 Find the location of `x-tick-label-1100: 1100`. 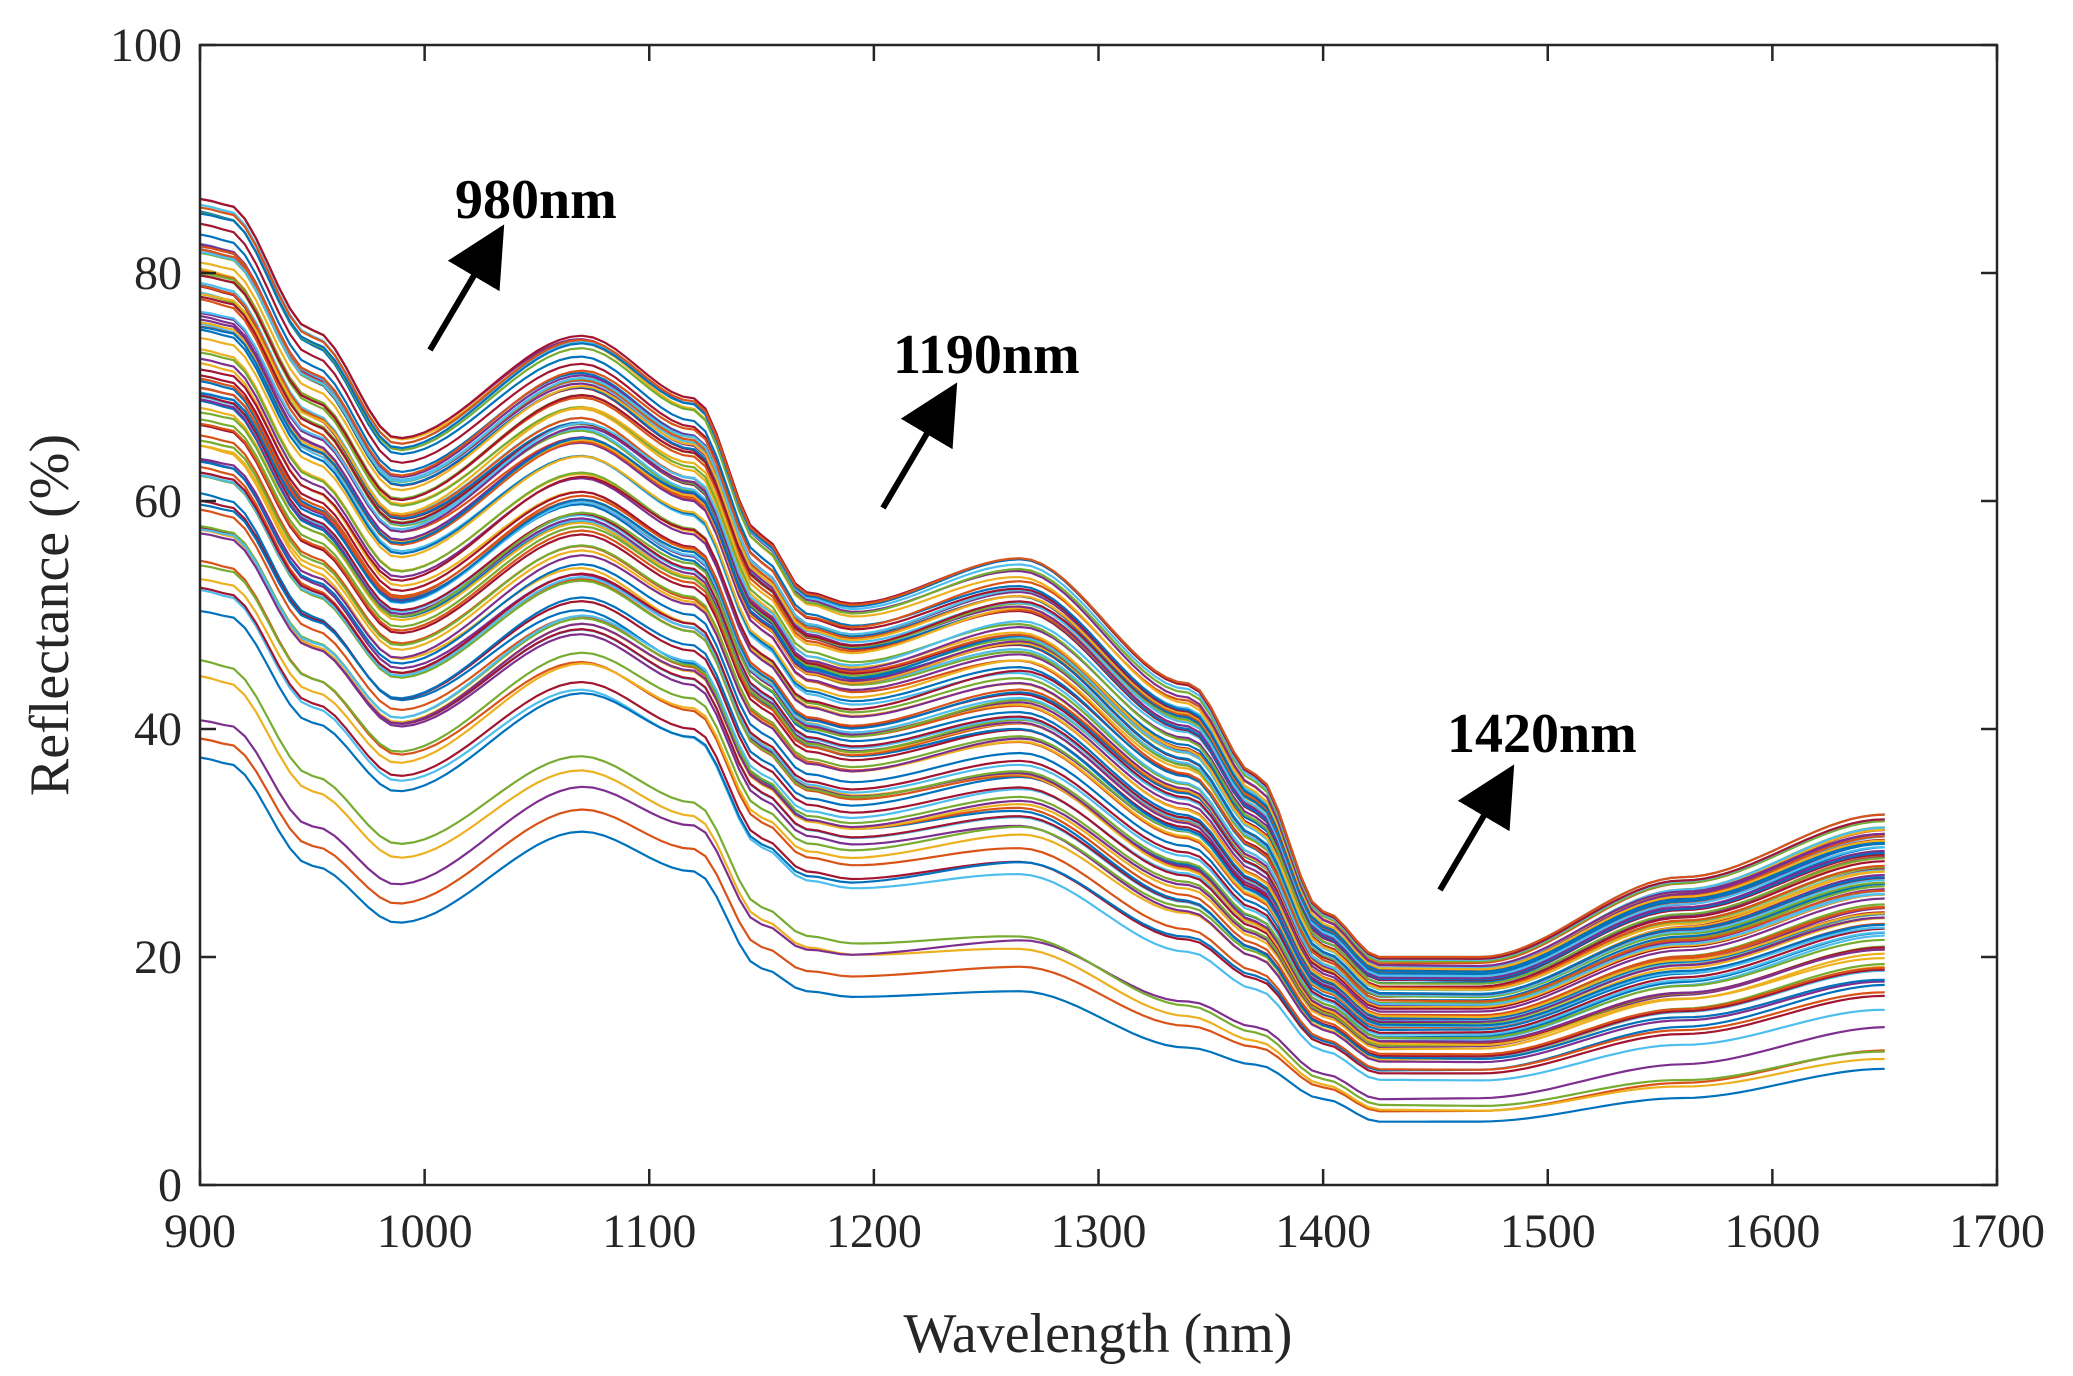

x-tick-label-1100: 1100 is located at coordinates (649, 1231).